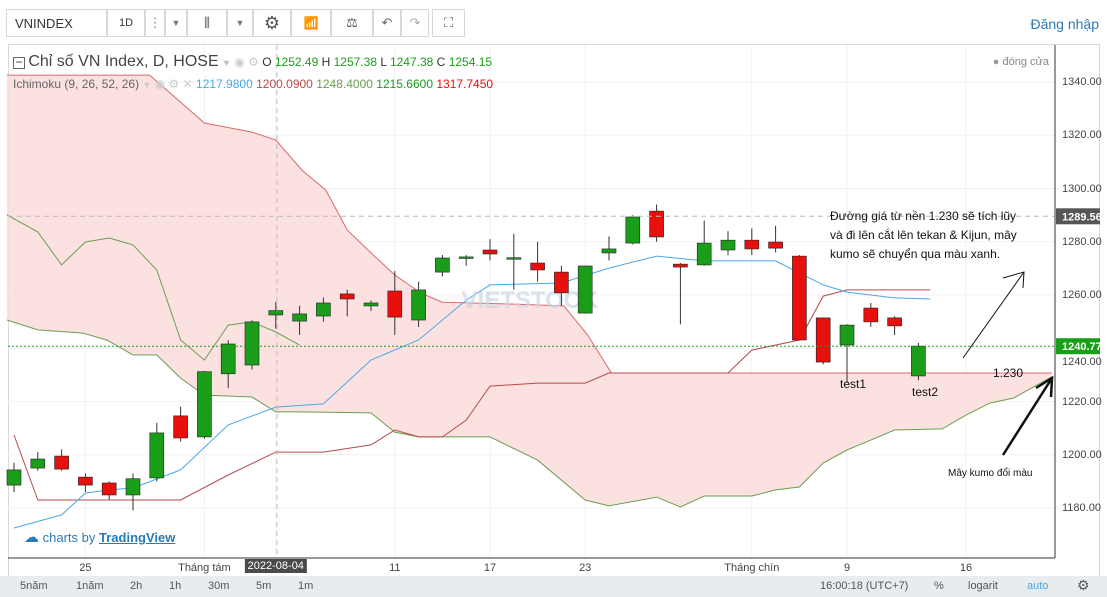 The image size is (1107, 597). What do you see at coordinates (1064, 24) in the screenshot?
I see `login-link: Đăng nhập` at bounding box center [1064, 24].